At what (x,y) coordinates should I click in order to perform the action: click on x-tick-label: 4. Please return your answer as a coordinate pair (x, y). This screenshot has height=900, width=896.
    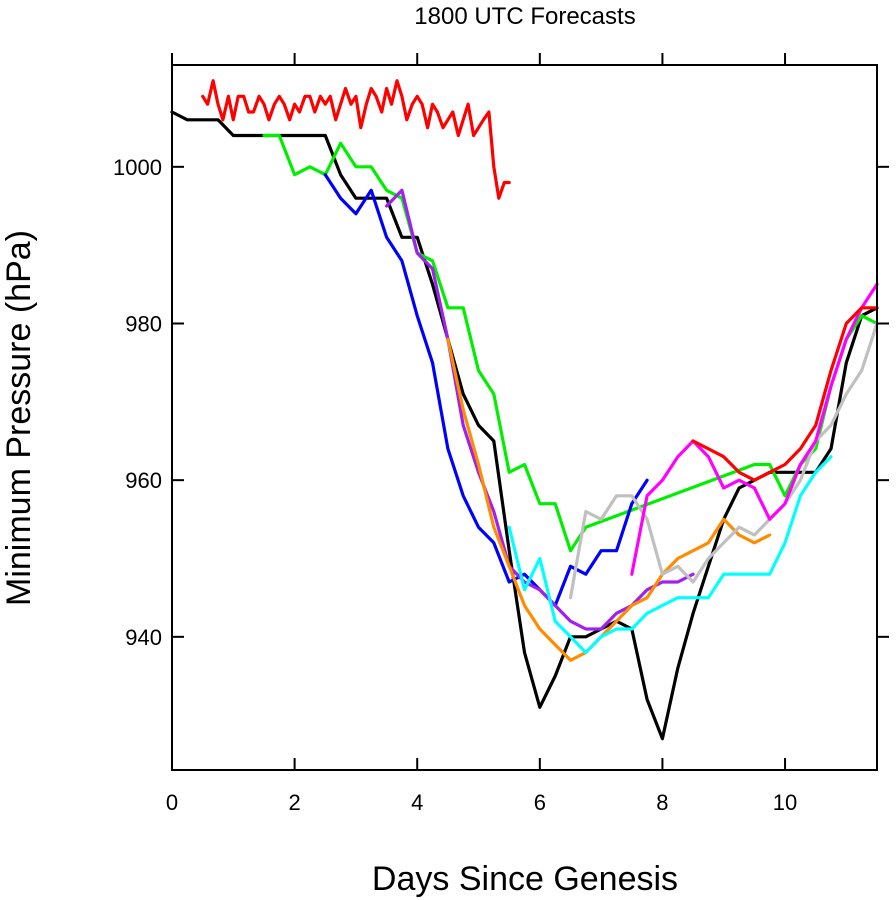
    Looking at the image, I should click on (417, 802).